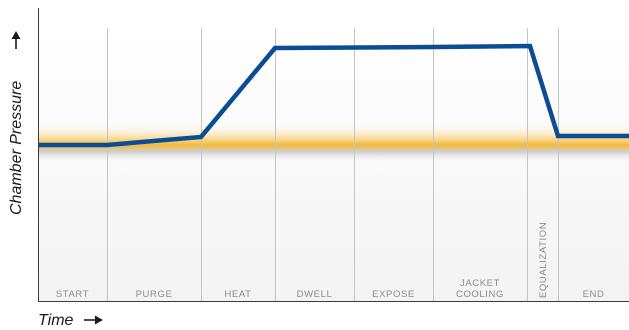  I want to click on phase-region-start, so click(72, 164).